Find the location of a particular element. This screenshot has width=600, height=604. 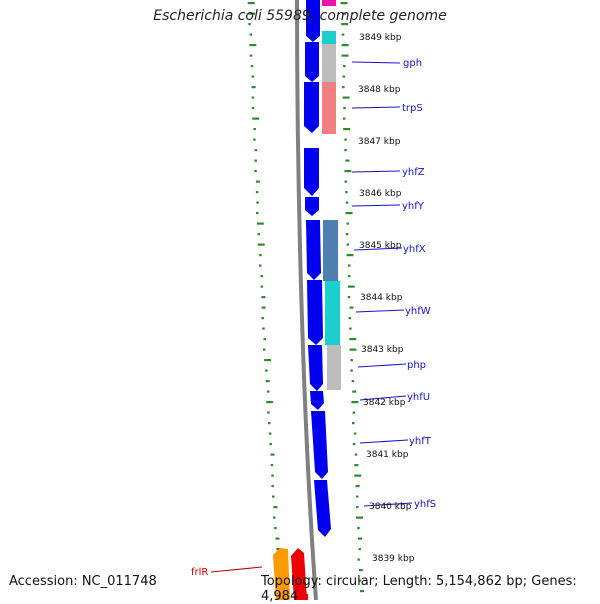

gene-label-frlR: frlR is located at coordinates (199, 572).